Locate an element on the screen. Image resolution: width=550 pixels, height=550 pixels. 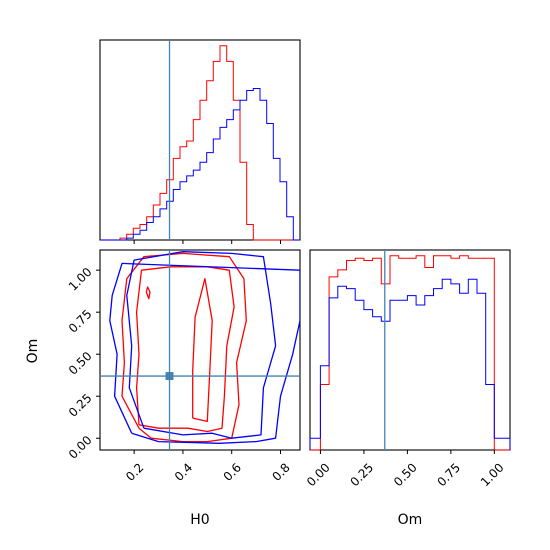
joint-ytick-label-2: 0.50 is located at coordinates (80, 363).